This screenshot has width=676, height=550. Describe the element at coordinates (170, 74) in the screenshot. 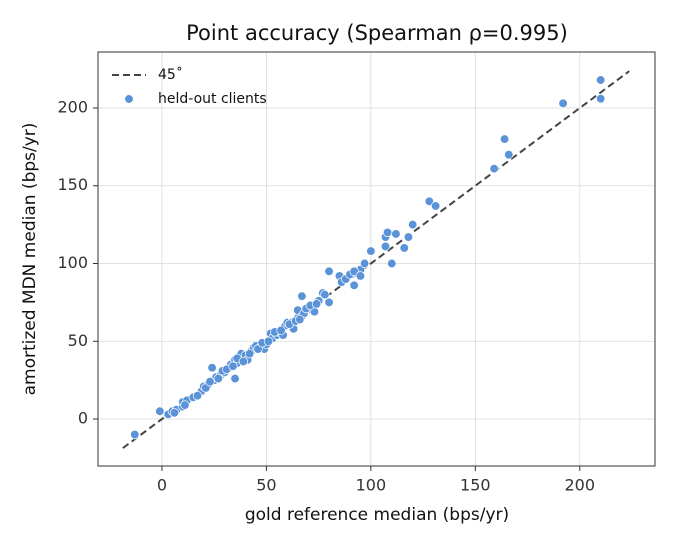

I see `legend-label: 45˚` at that location.